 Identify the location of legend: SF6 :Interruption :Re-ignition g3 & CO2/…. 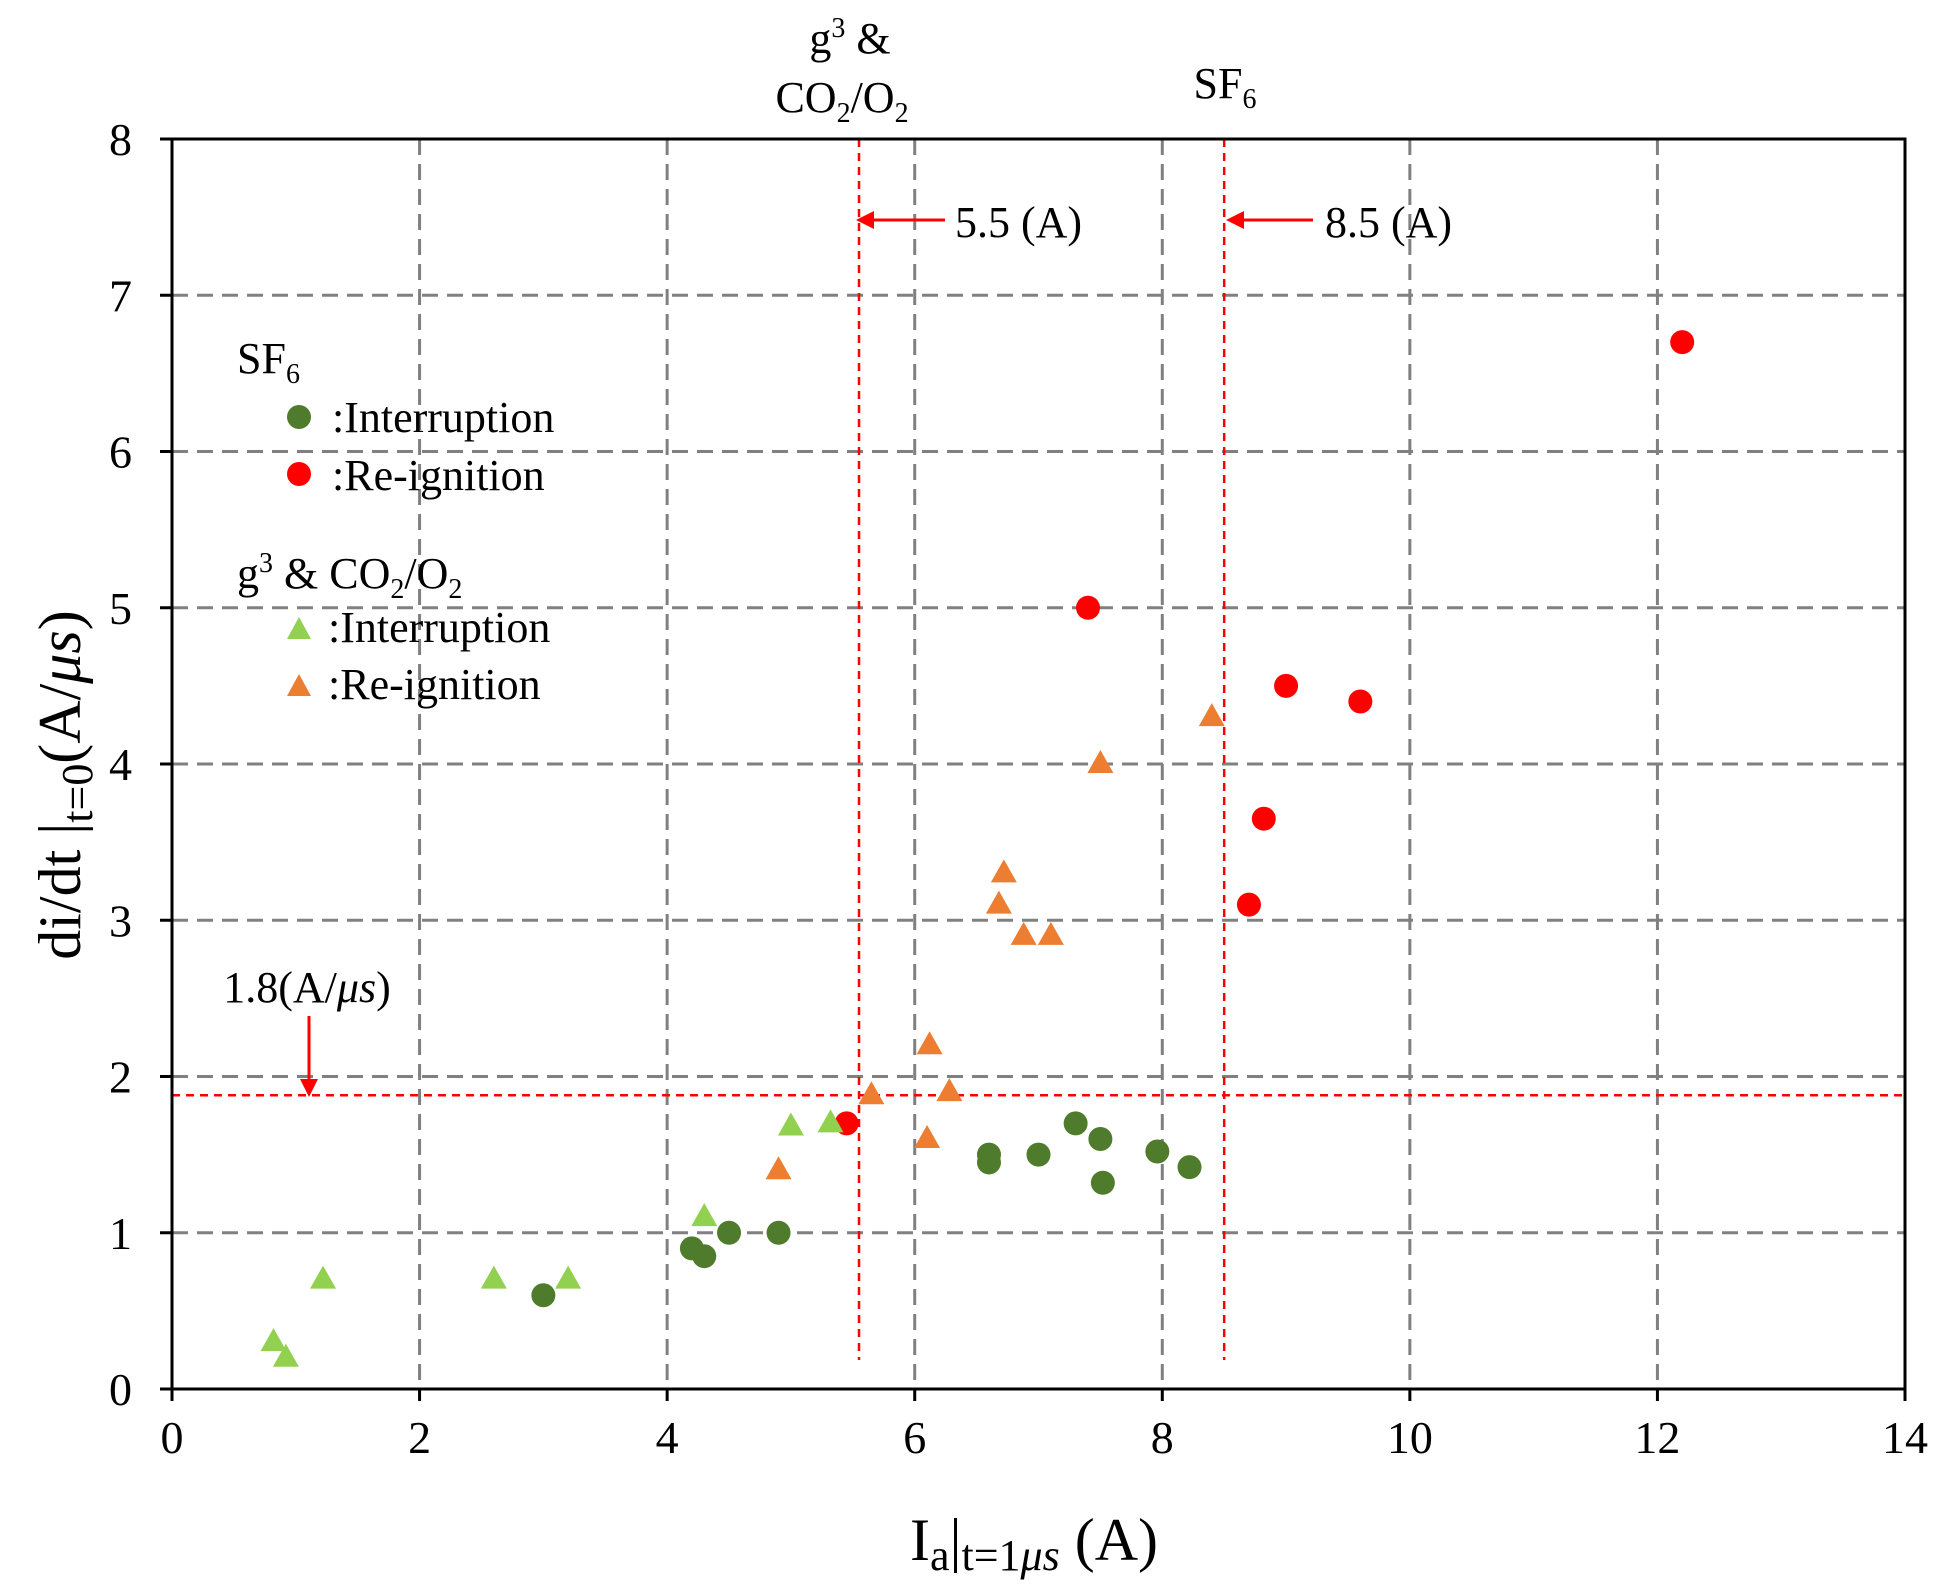
(395, 521).